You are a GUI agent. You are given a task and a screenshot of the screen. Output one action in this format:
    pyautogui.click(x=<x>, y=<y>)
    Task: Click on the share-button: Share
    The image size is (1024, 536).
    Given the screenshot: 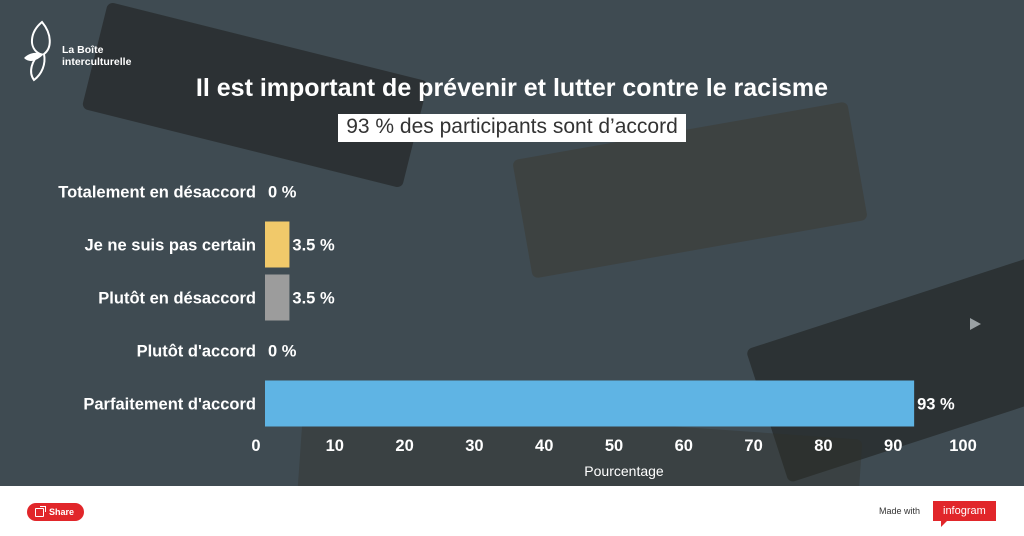 What is the action you would take?
    pyautogui.click(x=56, y=512)
    